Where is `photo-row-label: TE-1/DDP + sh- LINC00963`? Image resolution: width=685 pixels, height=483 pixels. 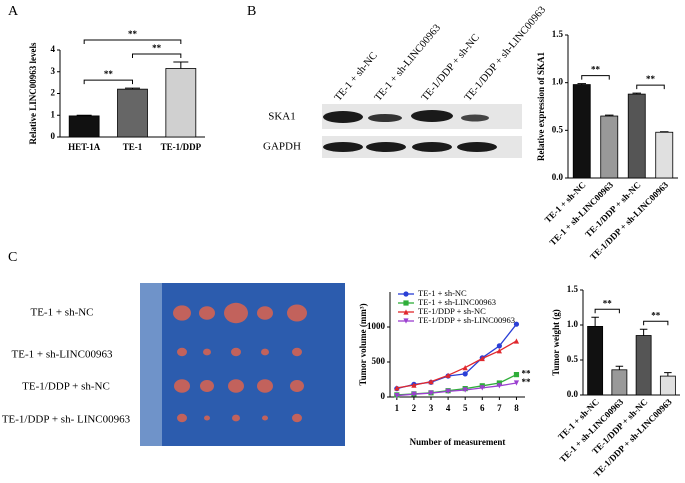 photo-row-label: TE-1/DDP + sh- LINC00963 is located at coordinates (66, 420).